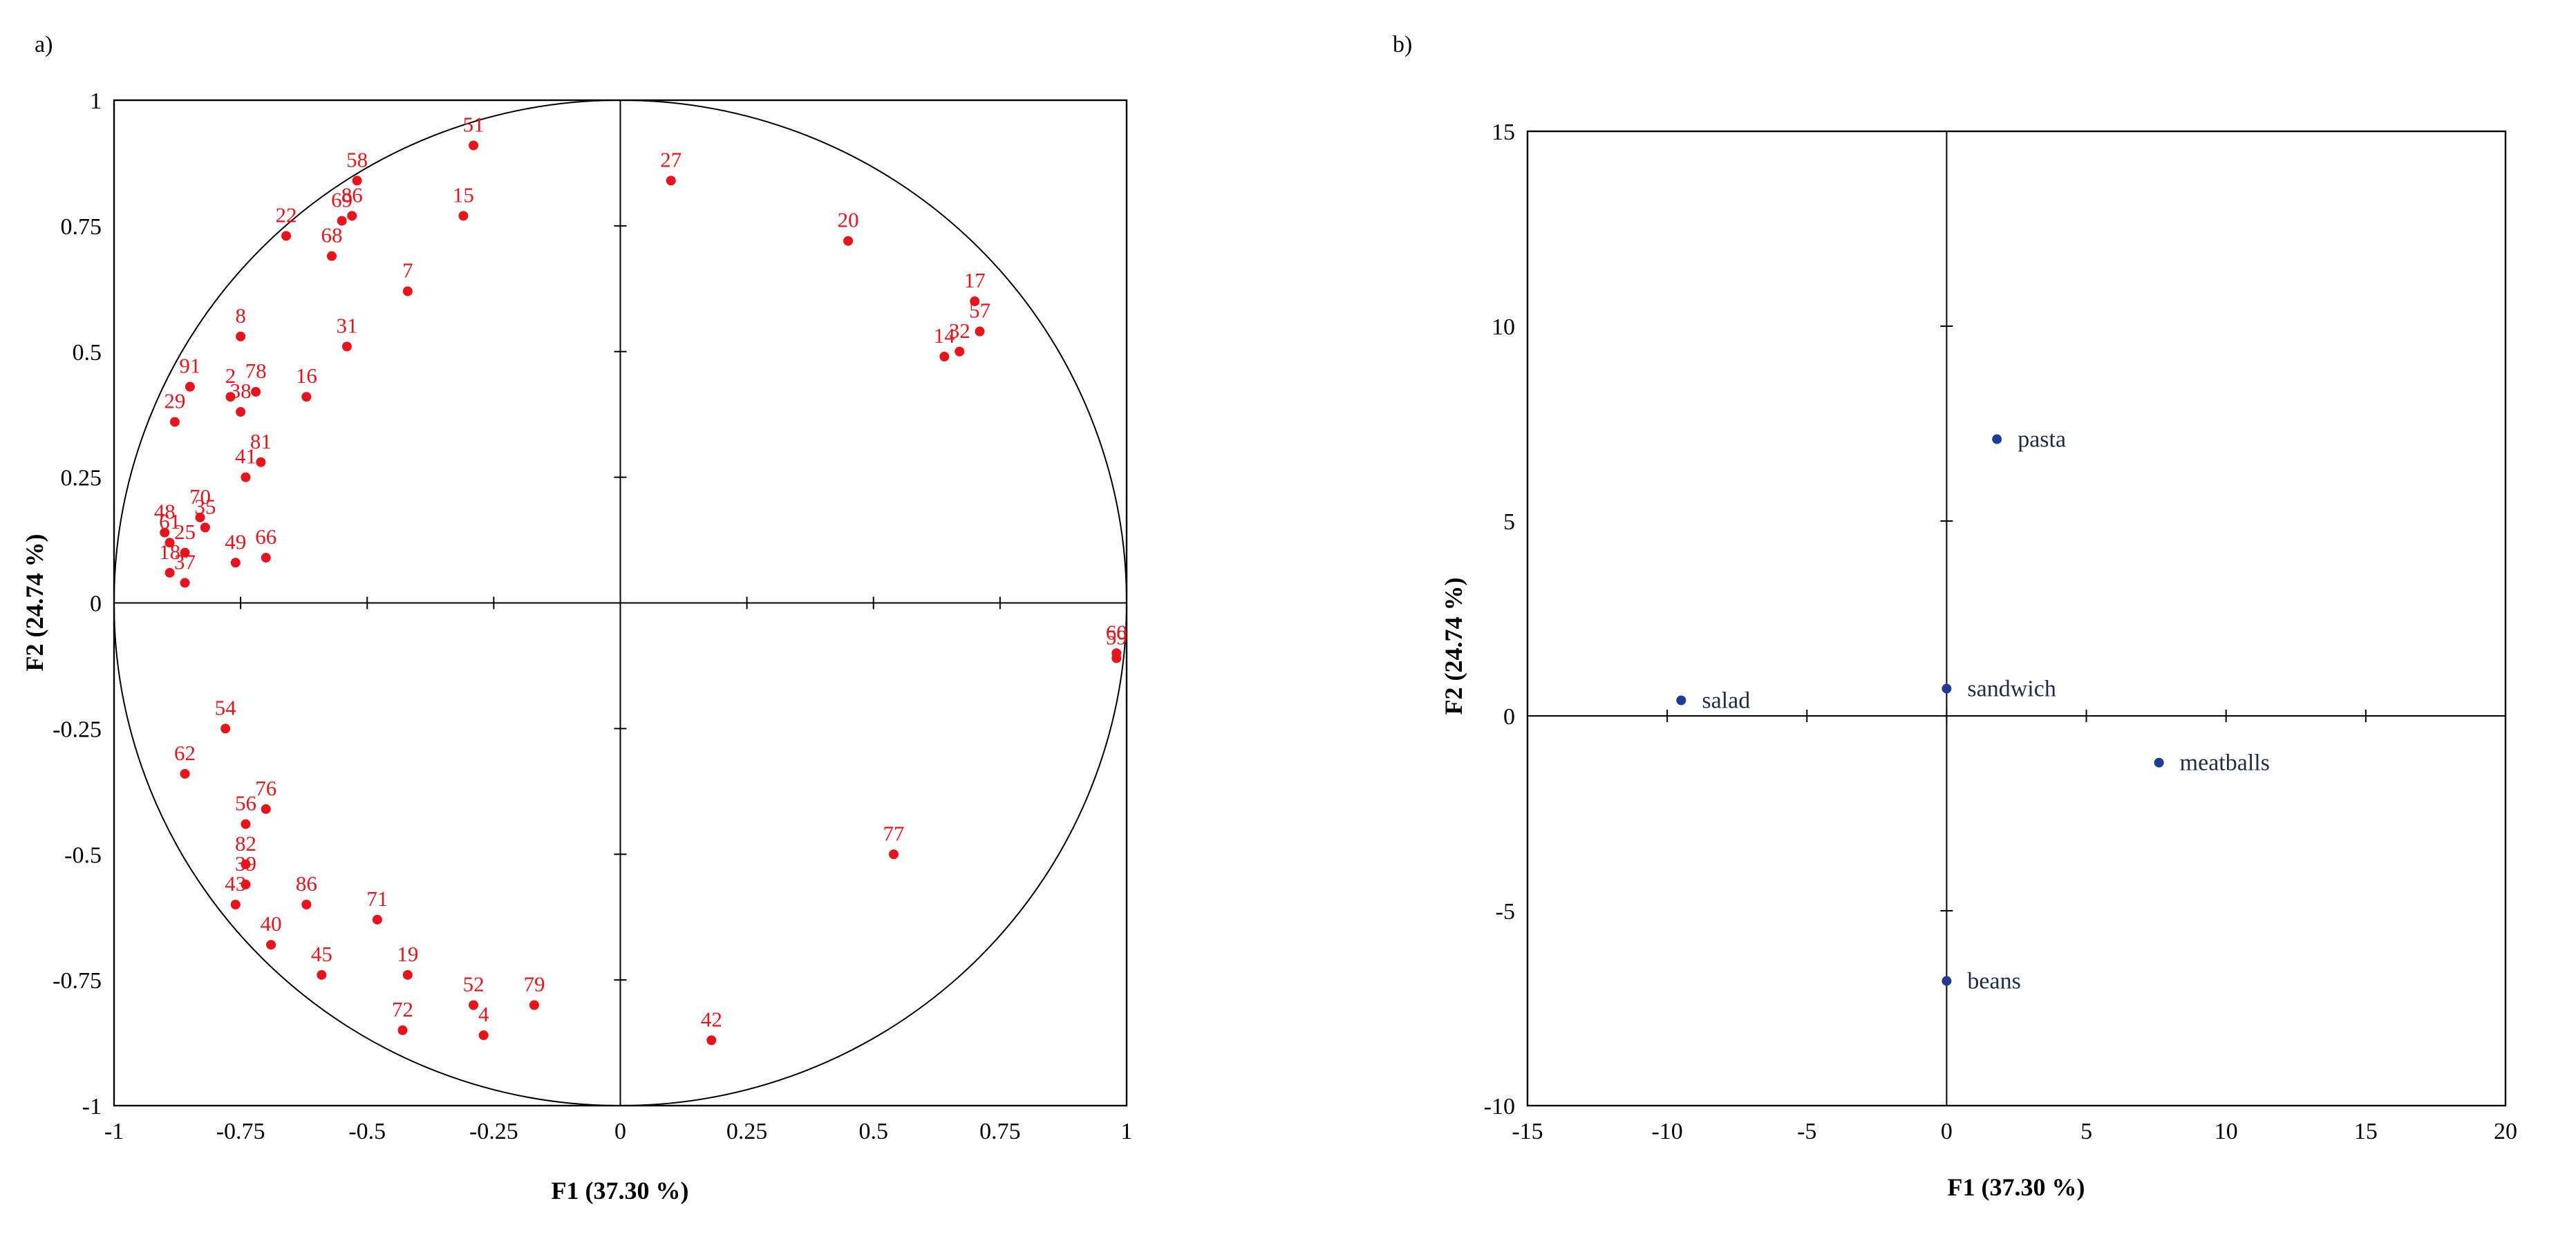  I want to click on panel-a-x-axis-title: F1 (37.30 %), so click(620, 1190).